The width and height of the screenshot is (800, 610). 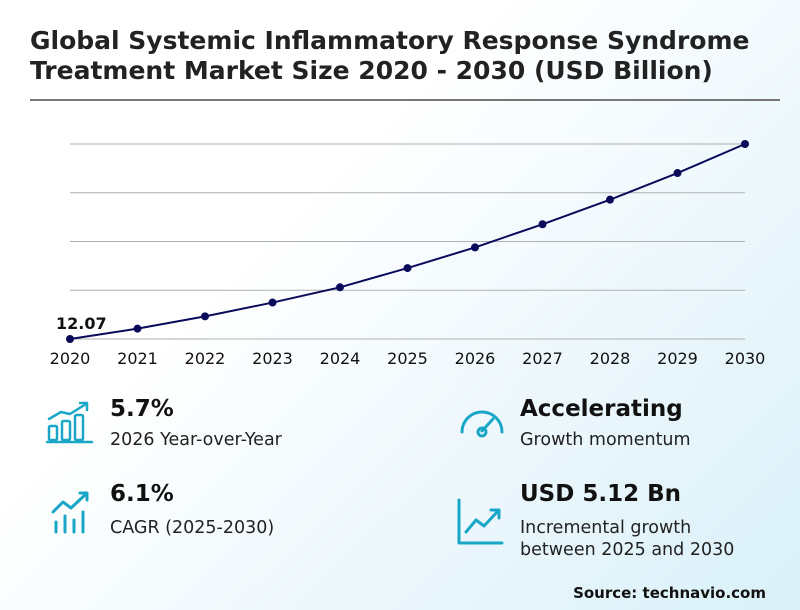 What do you see at coordinates (205, 316) in the screenshot?
I see `data-point-2022` at bounding box center [205, 316].